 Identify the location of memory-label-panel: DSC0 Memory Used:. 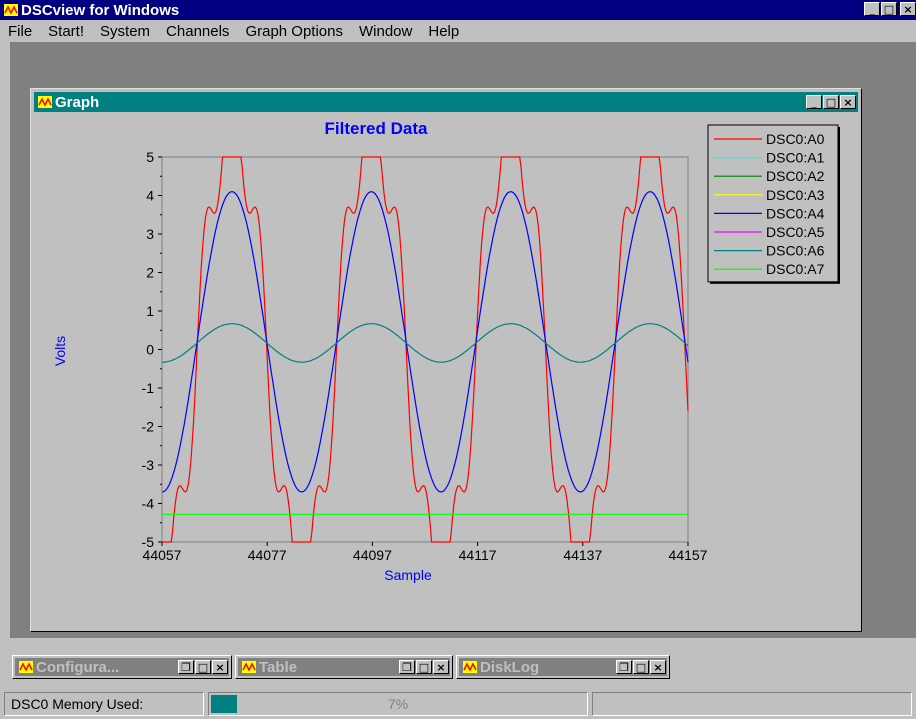
(104, 704).